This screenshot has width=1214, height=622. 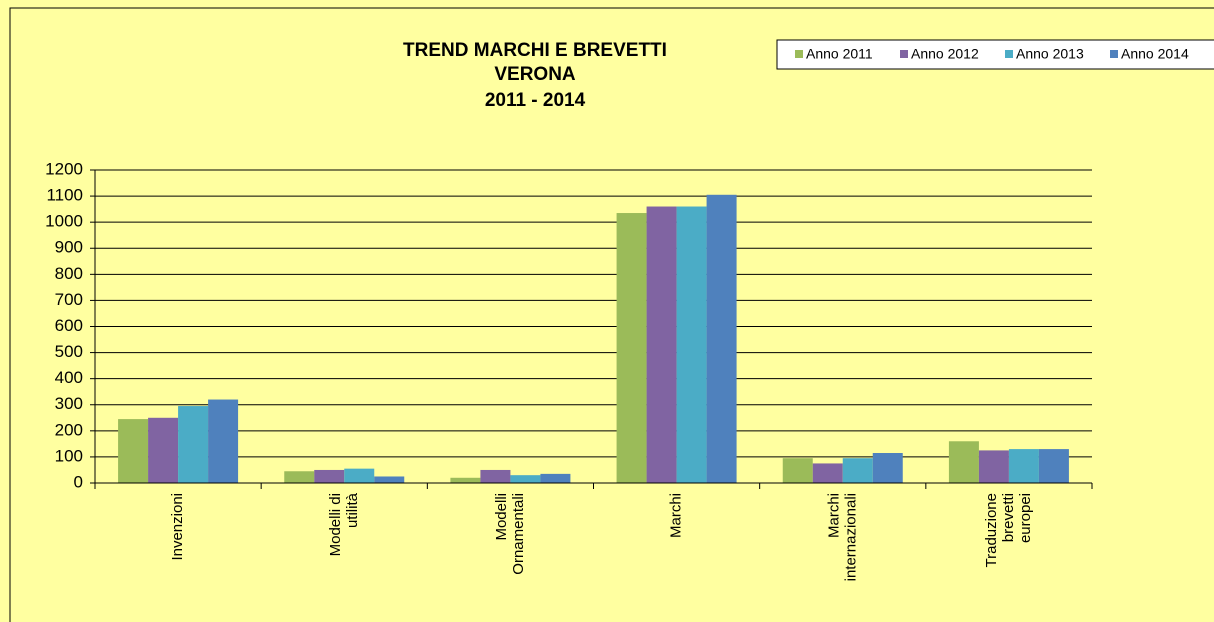 I want to click on y-tick-label: 600, so click(x=69, y=325).